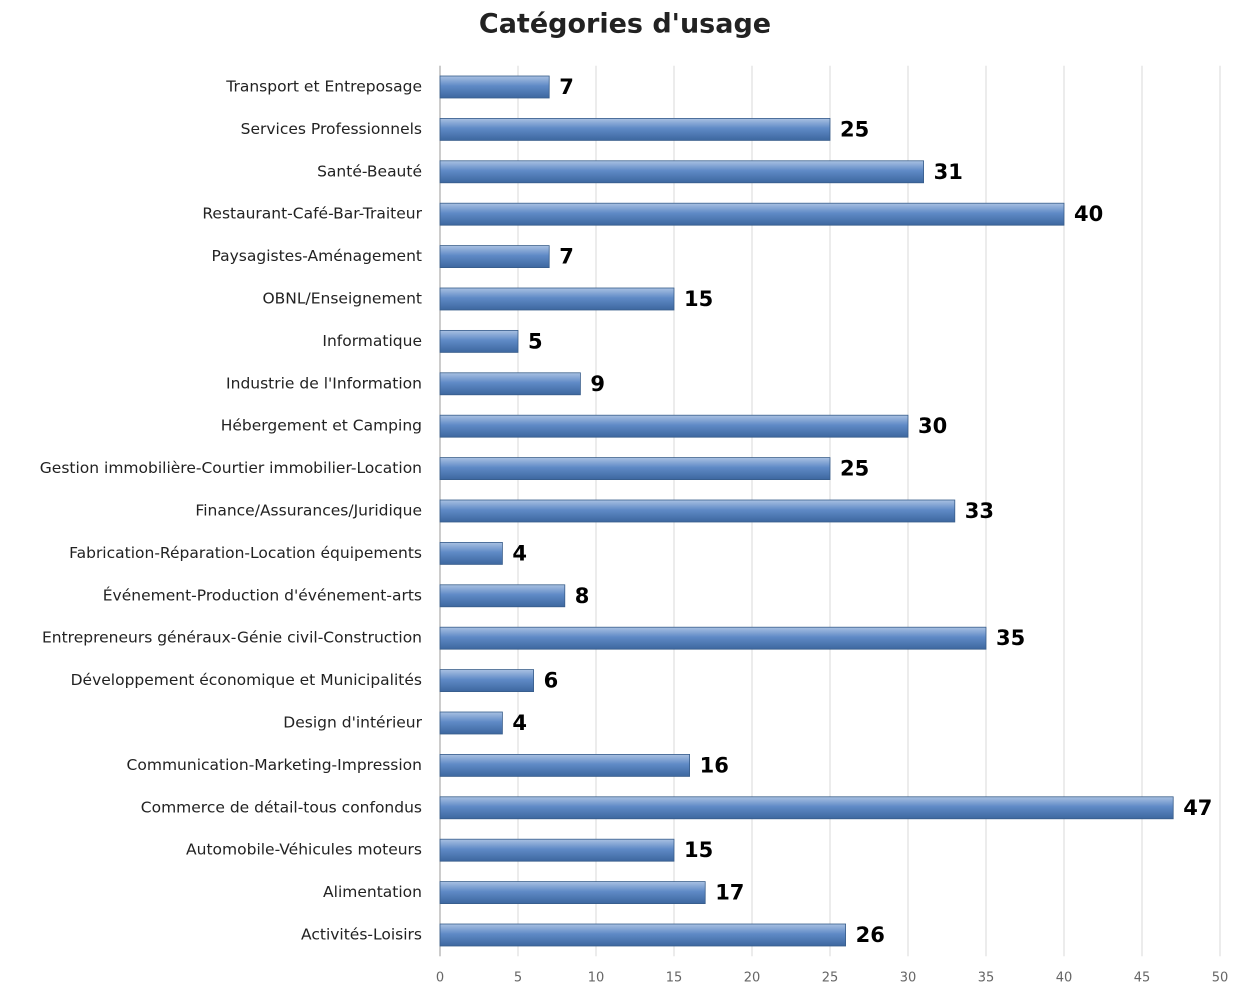  I want to click on data-label: 31, so click(948, 172).